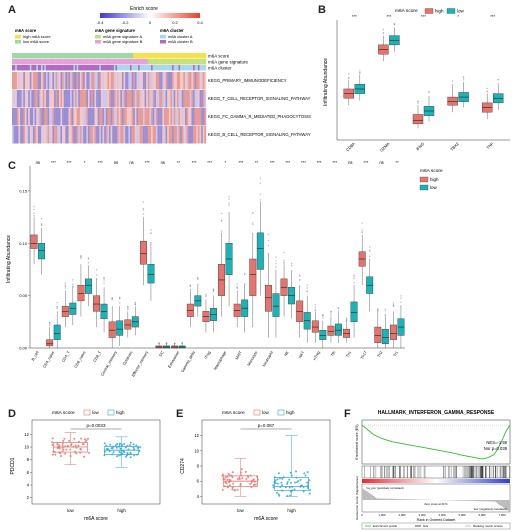 This screenshot has height=532, width=520. What do you see at coordinates (436, 500) in the screenshot?
I see `ranking-metric-area` at bounding box center [436, 500].